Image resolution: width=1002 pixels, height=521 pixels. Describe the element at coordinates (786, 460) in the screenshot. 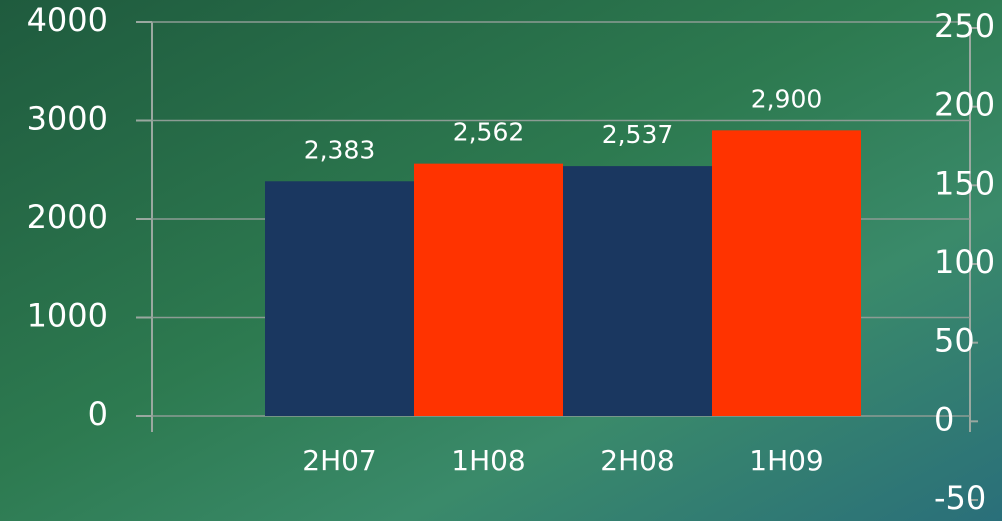

I see `x-tick-label: 1H09` at that location.